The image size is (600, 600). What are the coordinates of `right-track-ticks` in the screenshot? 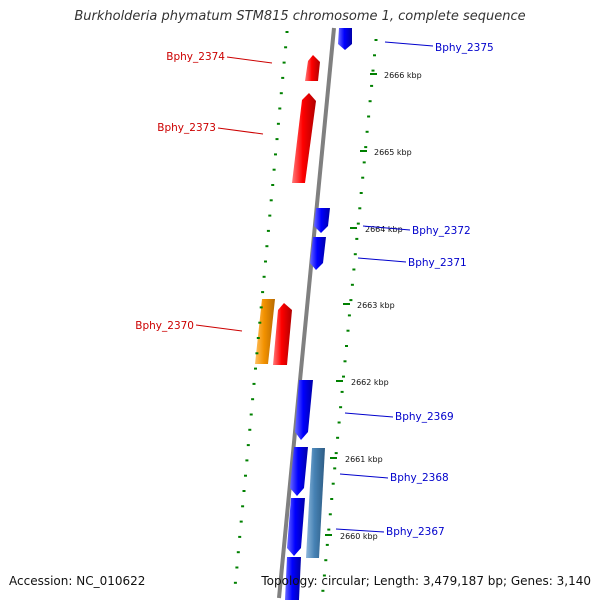 It's located at (349, 315).